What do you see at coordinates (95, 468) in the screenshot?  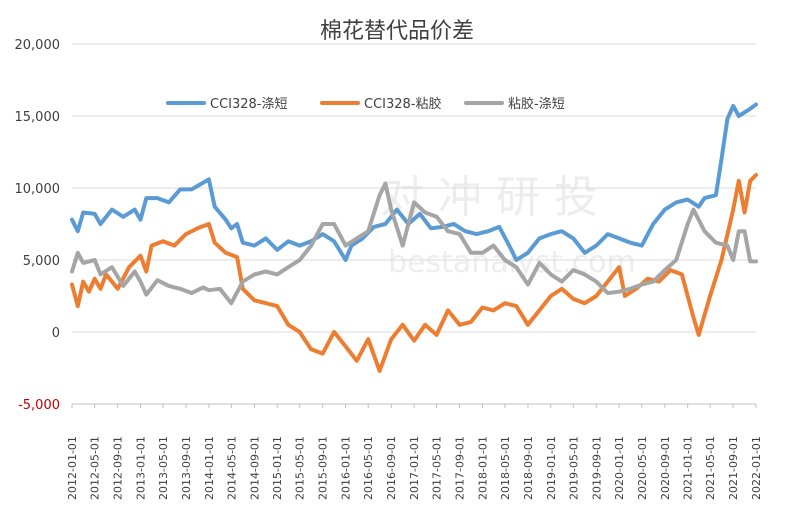 I see `x-tick-label: 2012-05-01` at bounding box center [95, 468].